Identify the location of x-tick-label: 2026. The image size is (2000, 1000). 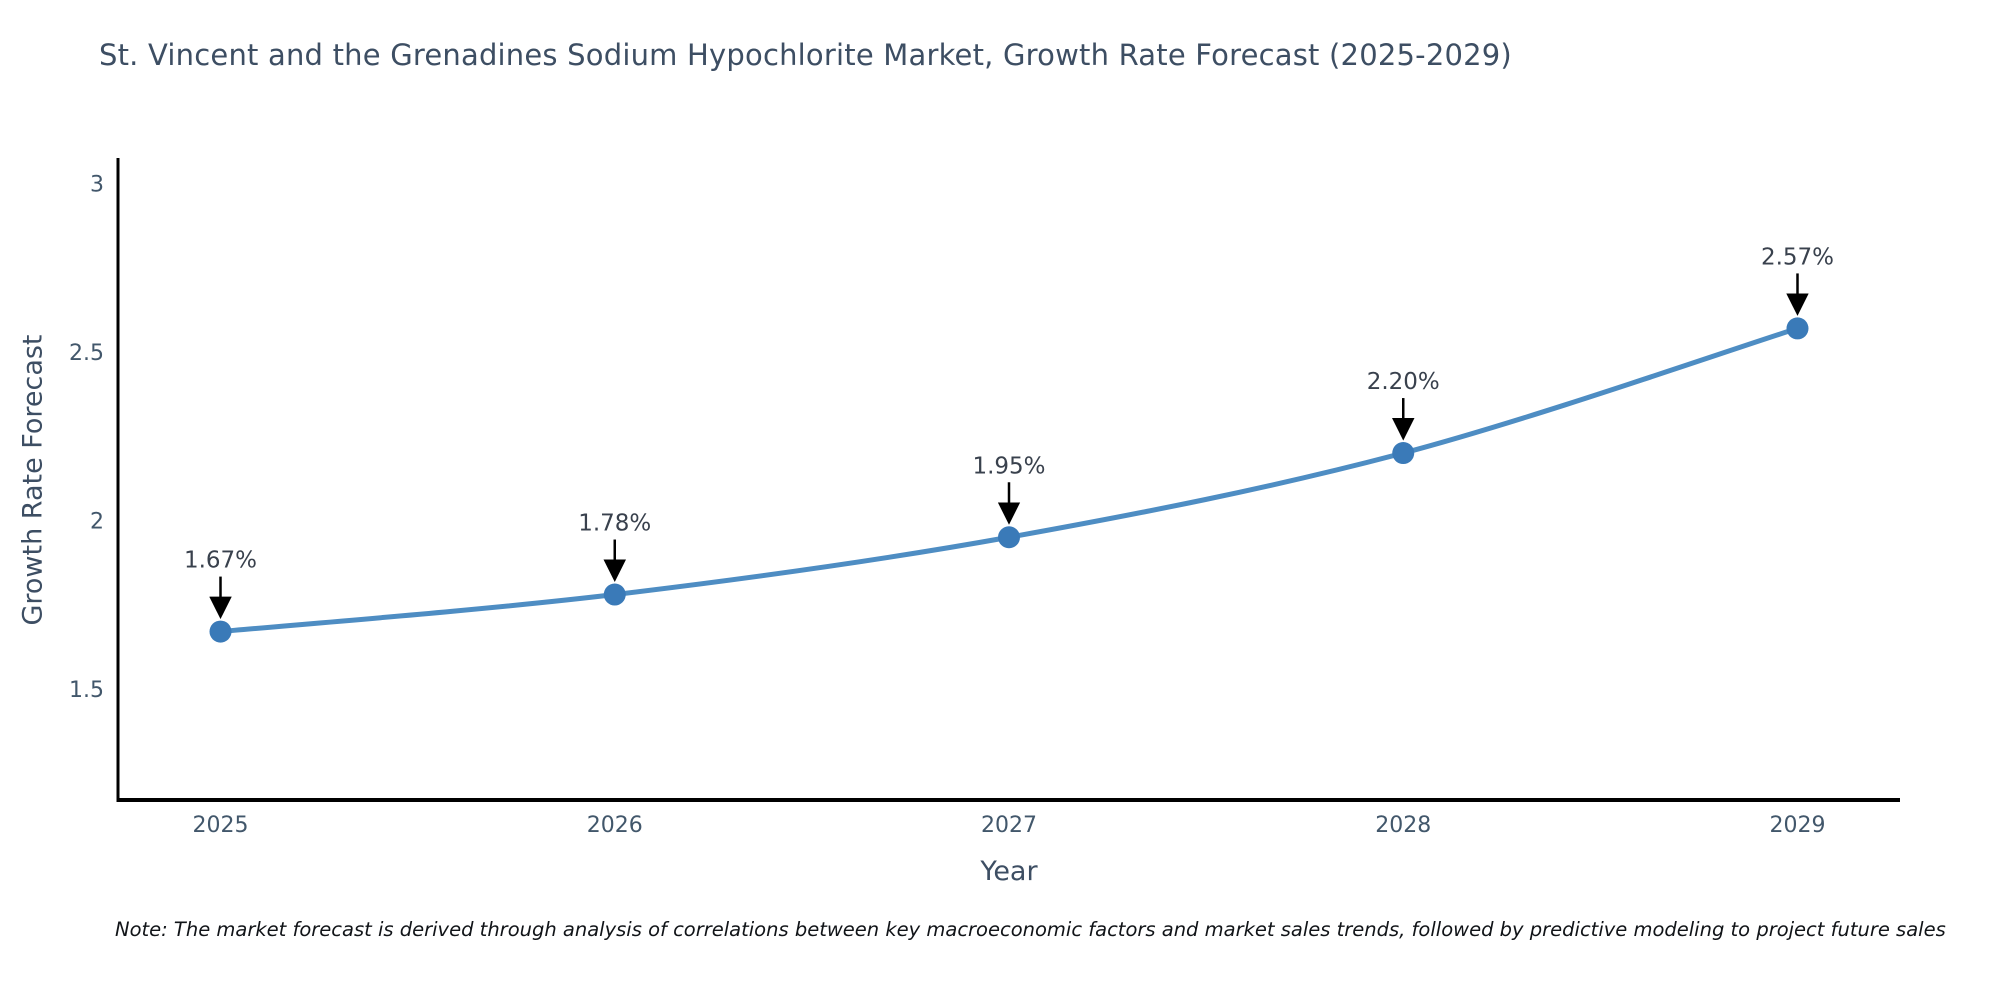
(615, 825).